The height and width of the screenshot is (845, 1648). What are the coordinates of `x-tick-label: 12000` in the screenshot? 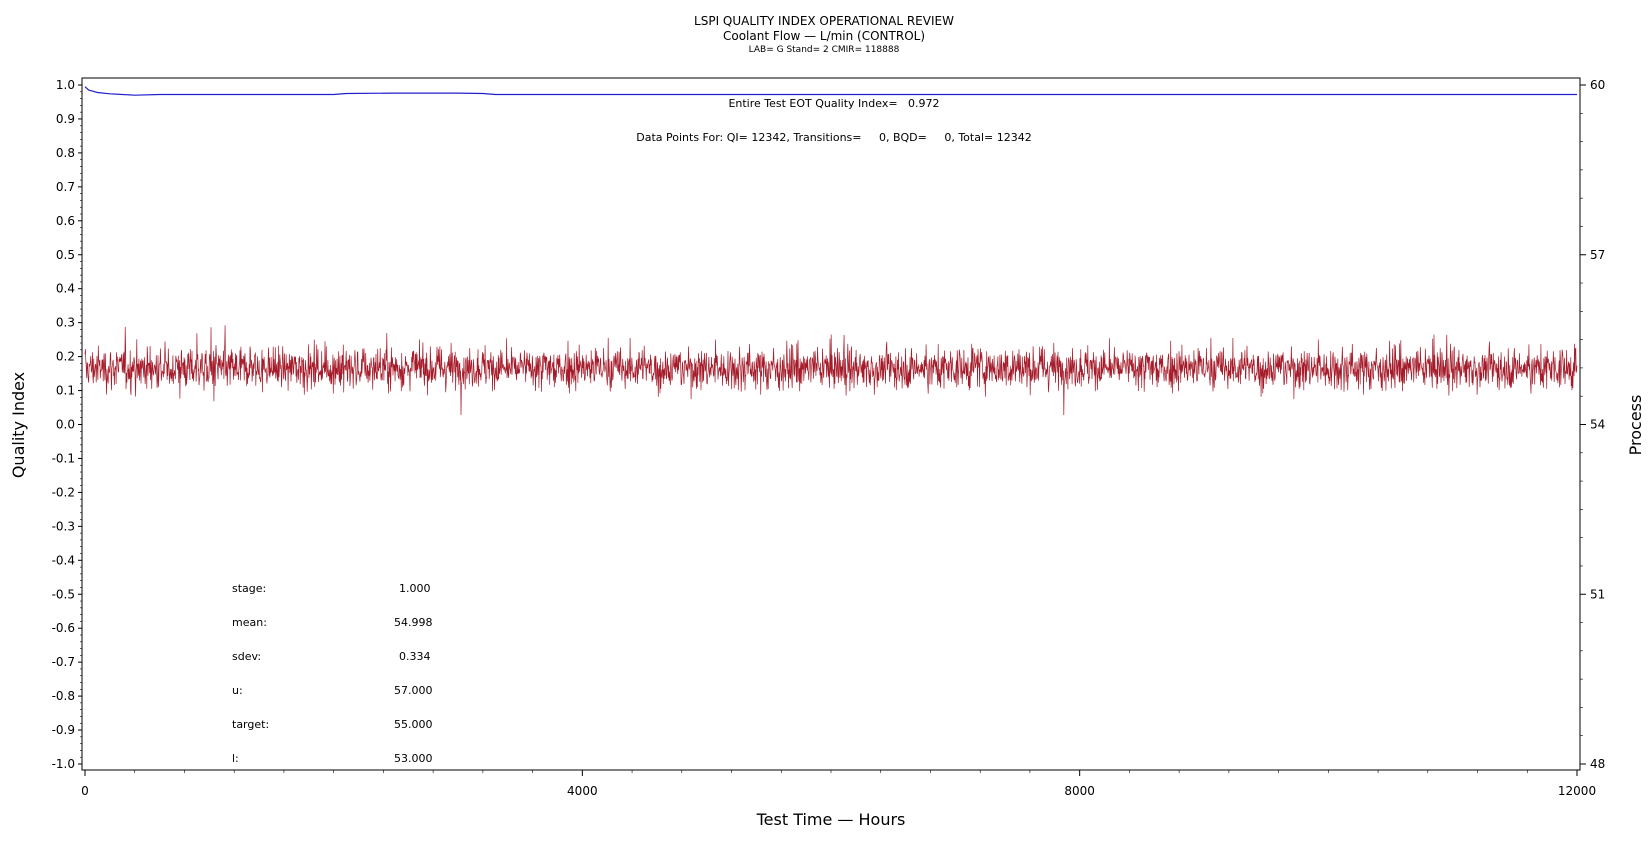 It's located at (1577, 791).